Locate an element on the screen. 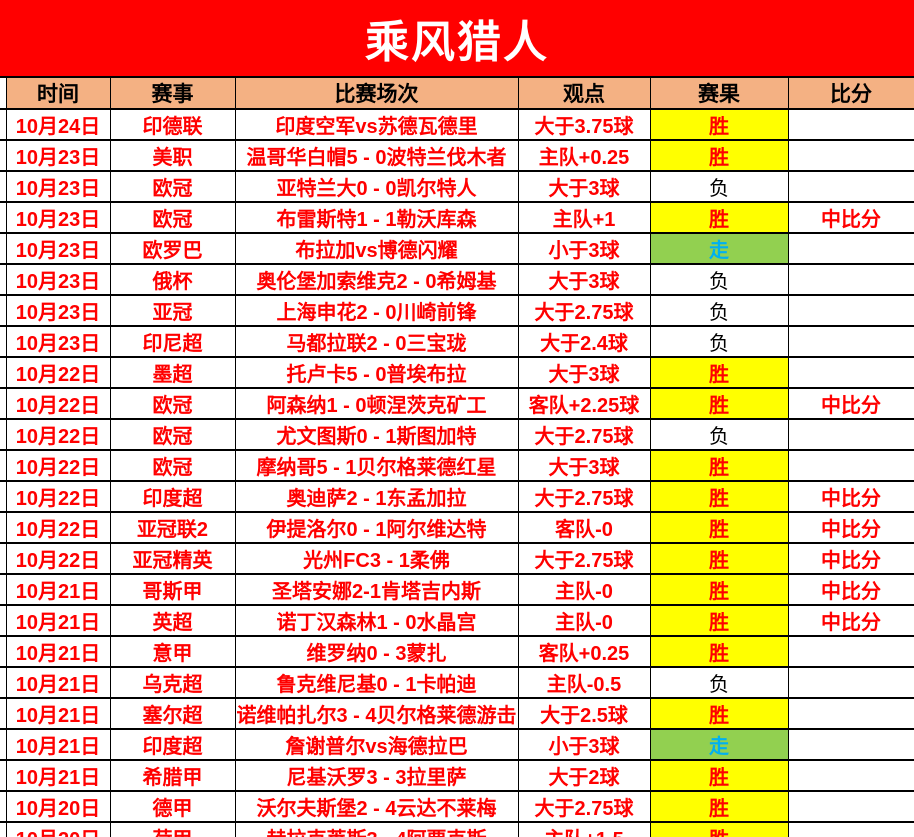 The image size is (914, 837). column-header-time: 时间 is located at coordinates (58, 93).